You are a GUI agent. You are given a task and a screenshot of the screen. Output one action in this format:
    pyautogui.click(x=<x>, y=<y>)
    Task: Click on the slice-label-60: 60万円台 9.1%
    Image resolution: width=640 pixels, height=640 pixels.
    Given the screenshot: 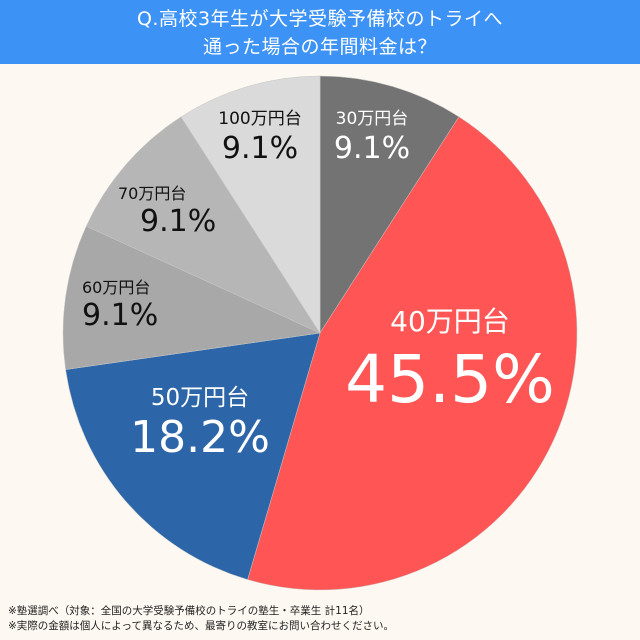 What is the action you would take?
    pyautogui.click(x=120, y=305)
    